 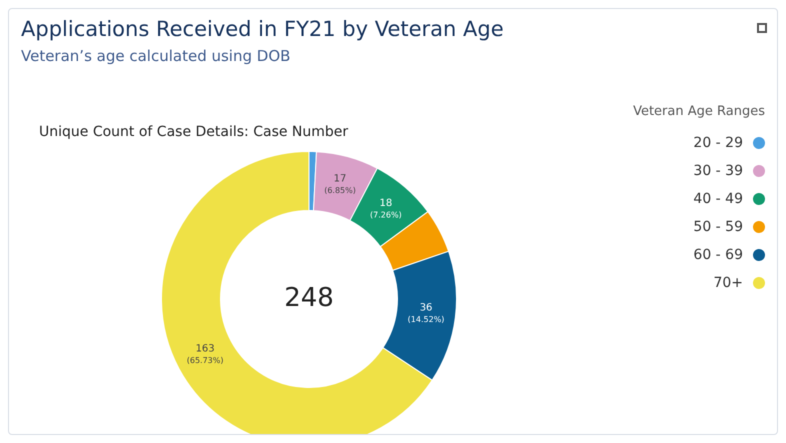 What do you see at coordinates (698, 111) in the screenshot?
I see `legend-title: Veteran Age Ranges` at bounding box center [698, 111].